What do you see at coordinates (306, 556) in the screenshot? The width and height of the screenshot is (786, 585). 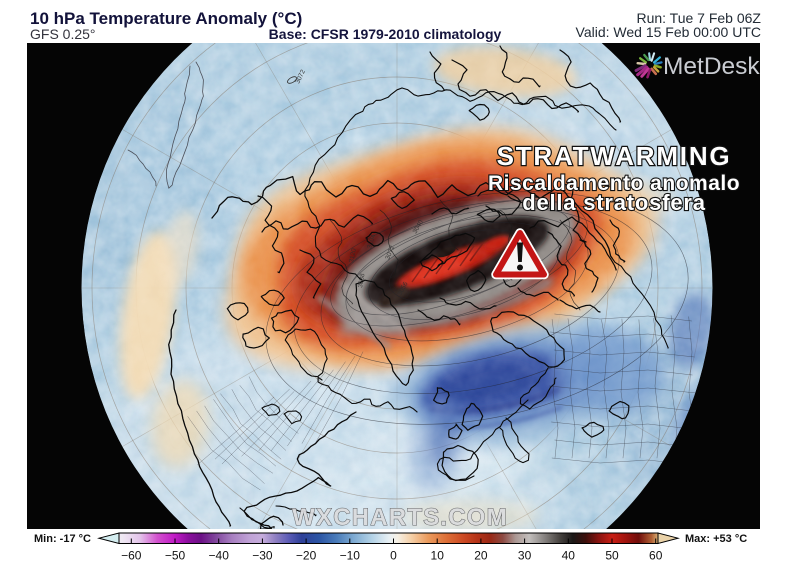 I see `svg-text: −20` at bounding box center [306, 556].